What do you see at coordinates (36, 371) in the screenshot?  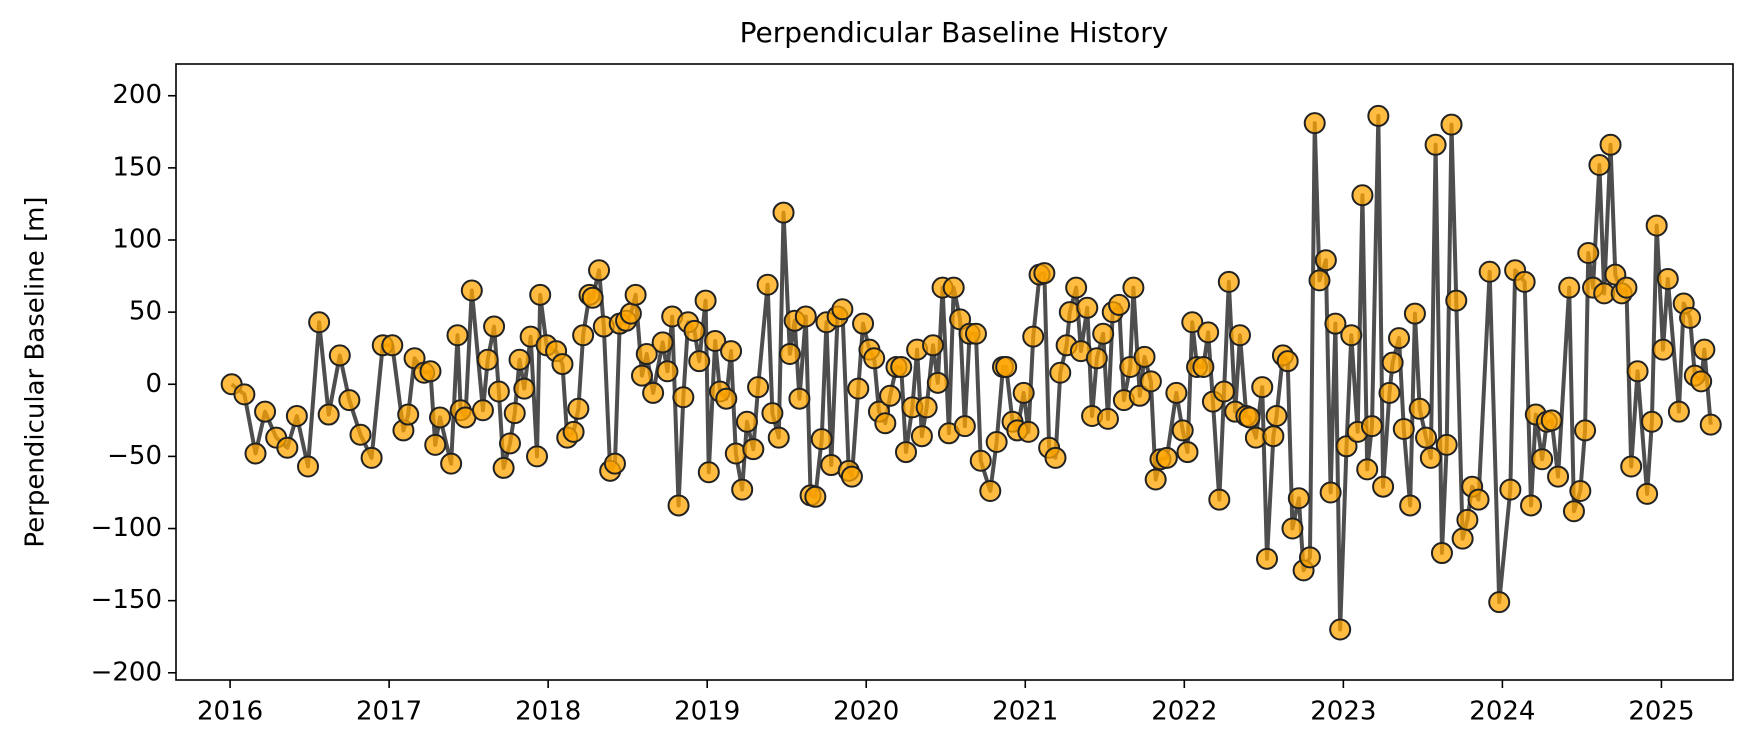 I see `y-axis-label: Perpendicular Baseline [m]` at bounding box center [36, 371].